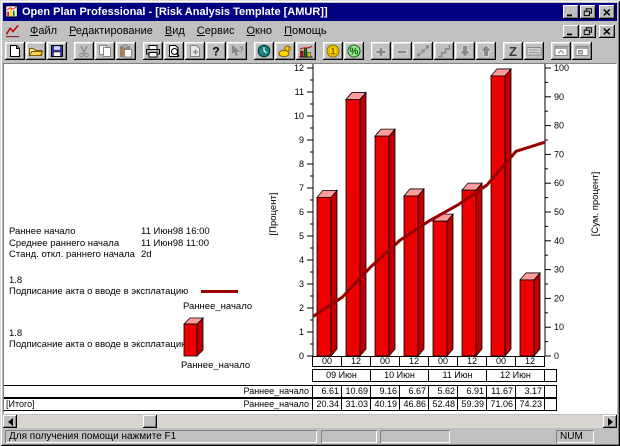 Image resolution: width=620 pixels, height=446 pixels. Describe the element at coordinates (559, 212) in the screenshot. I see `svg-text: 50` at that location.